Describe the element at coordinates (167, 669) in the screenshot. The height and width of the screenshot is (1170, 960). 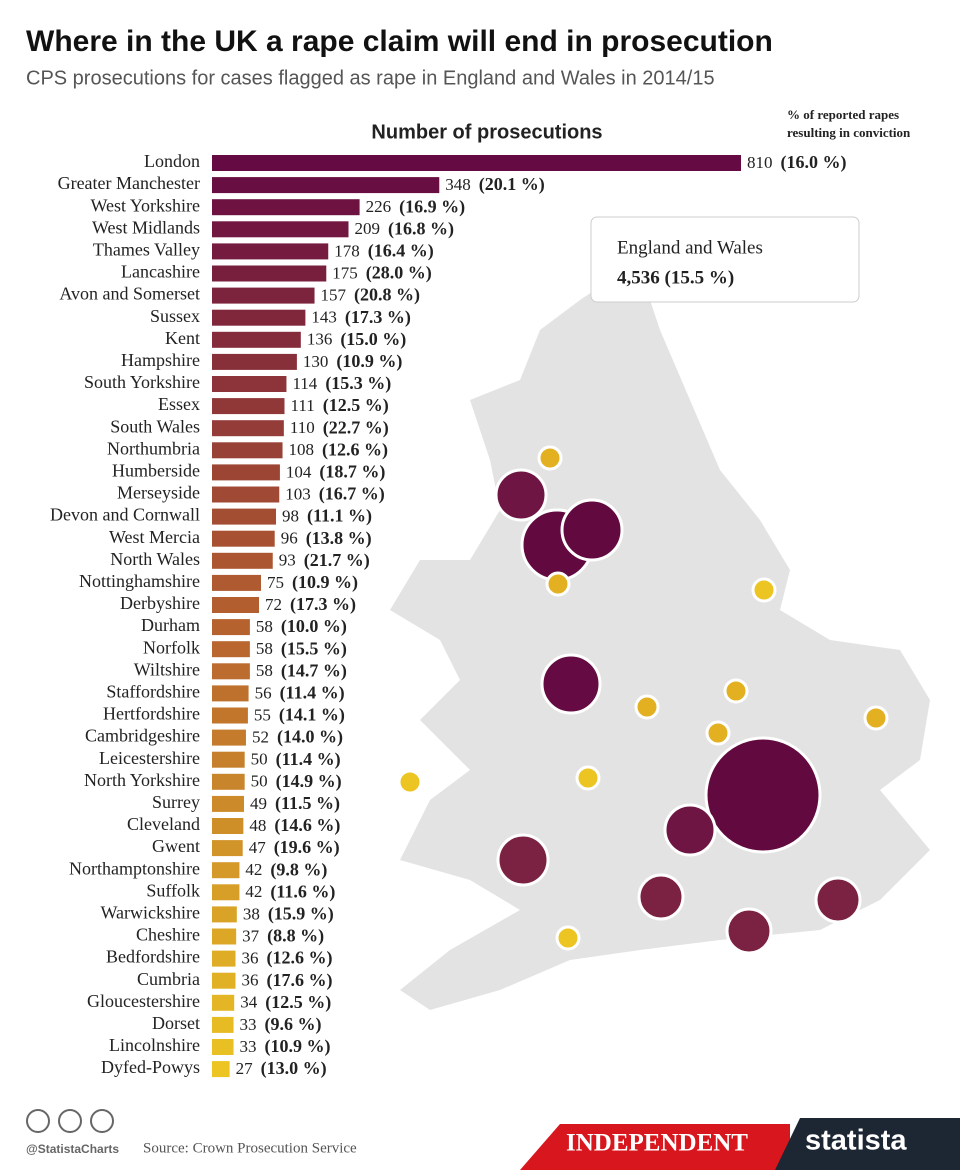
I see `category-label: Wiltshire` at that location.